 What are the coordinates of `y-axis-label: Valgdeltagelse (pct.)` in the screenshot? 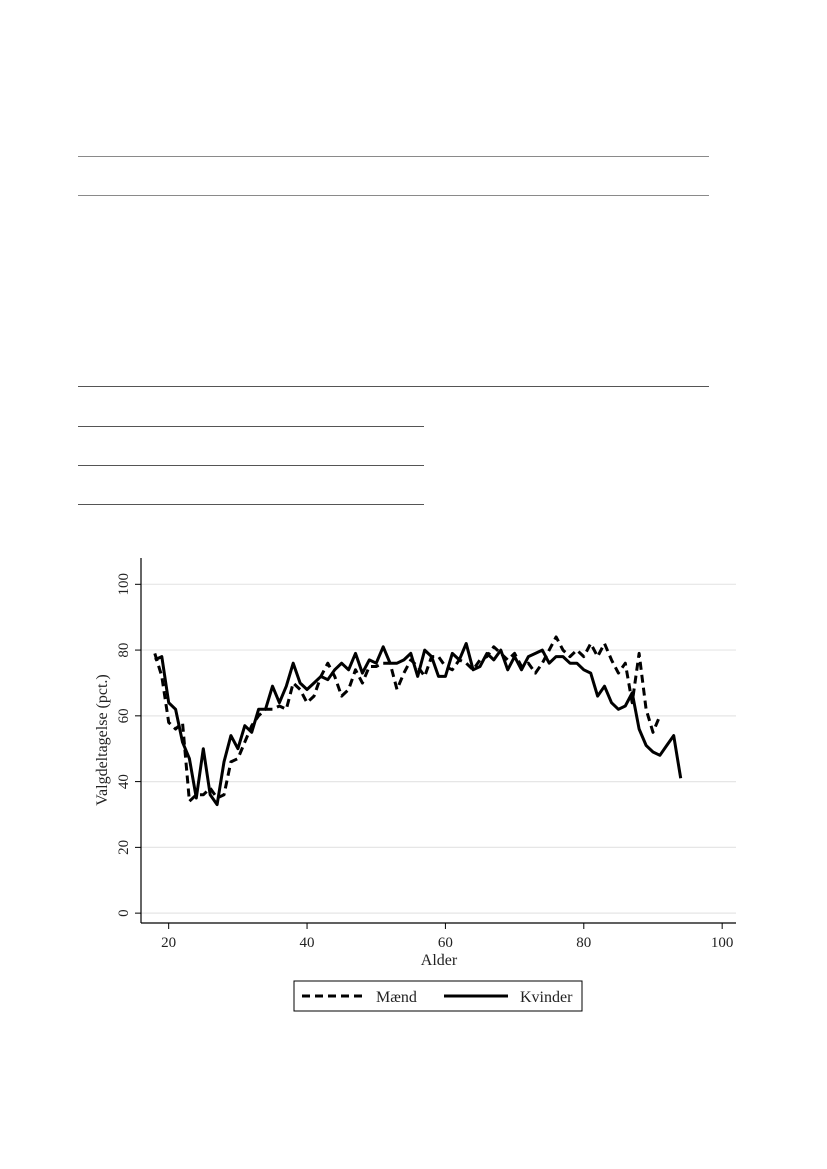 It's located at (102, 740).